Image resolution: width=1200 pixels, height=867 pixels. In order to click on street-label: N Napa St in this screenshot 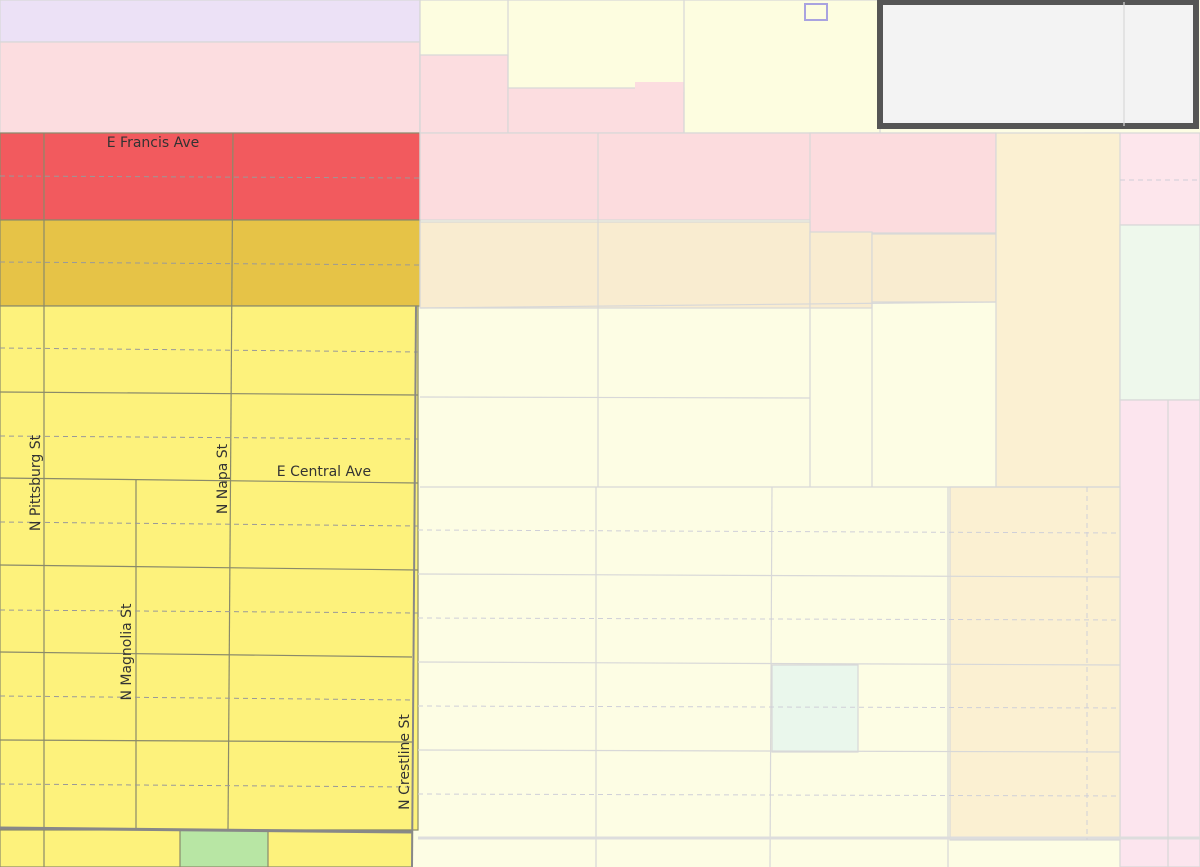, I will do `click(223, 478)`.